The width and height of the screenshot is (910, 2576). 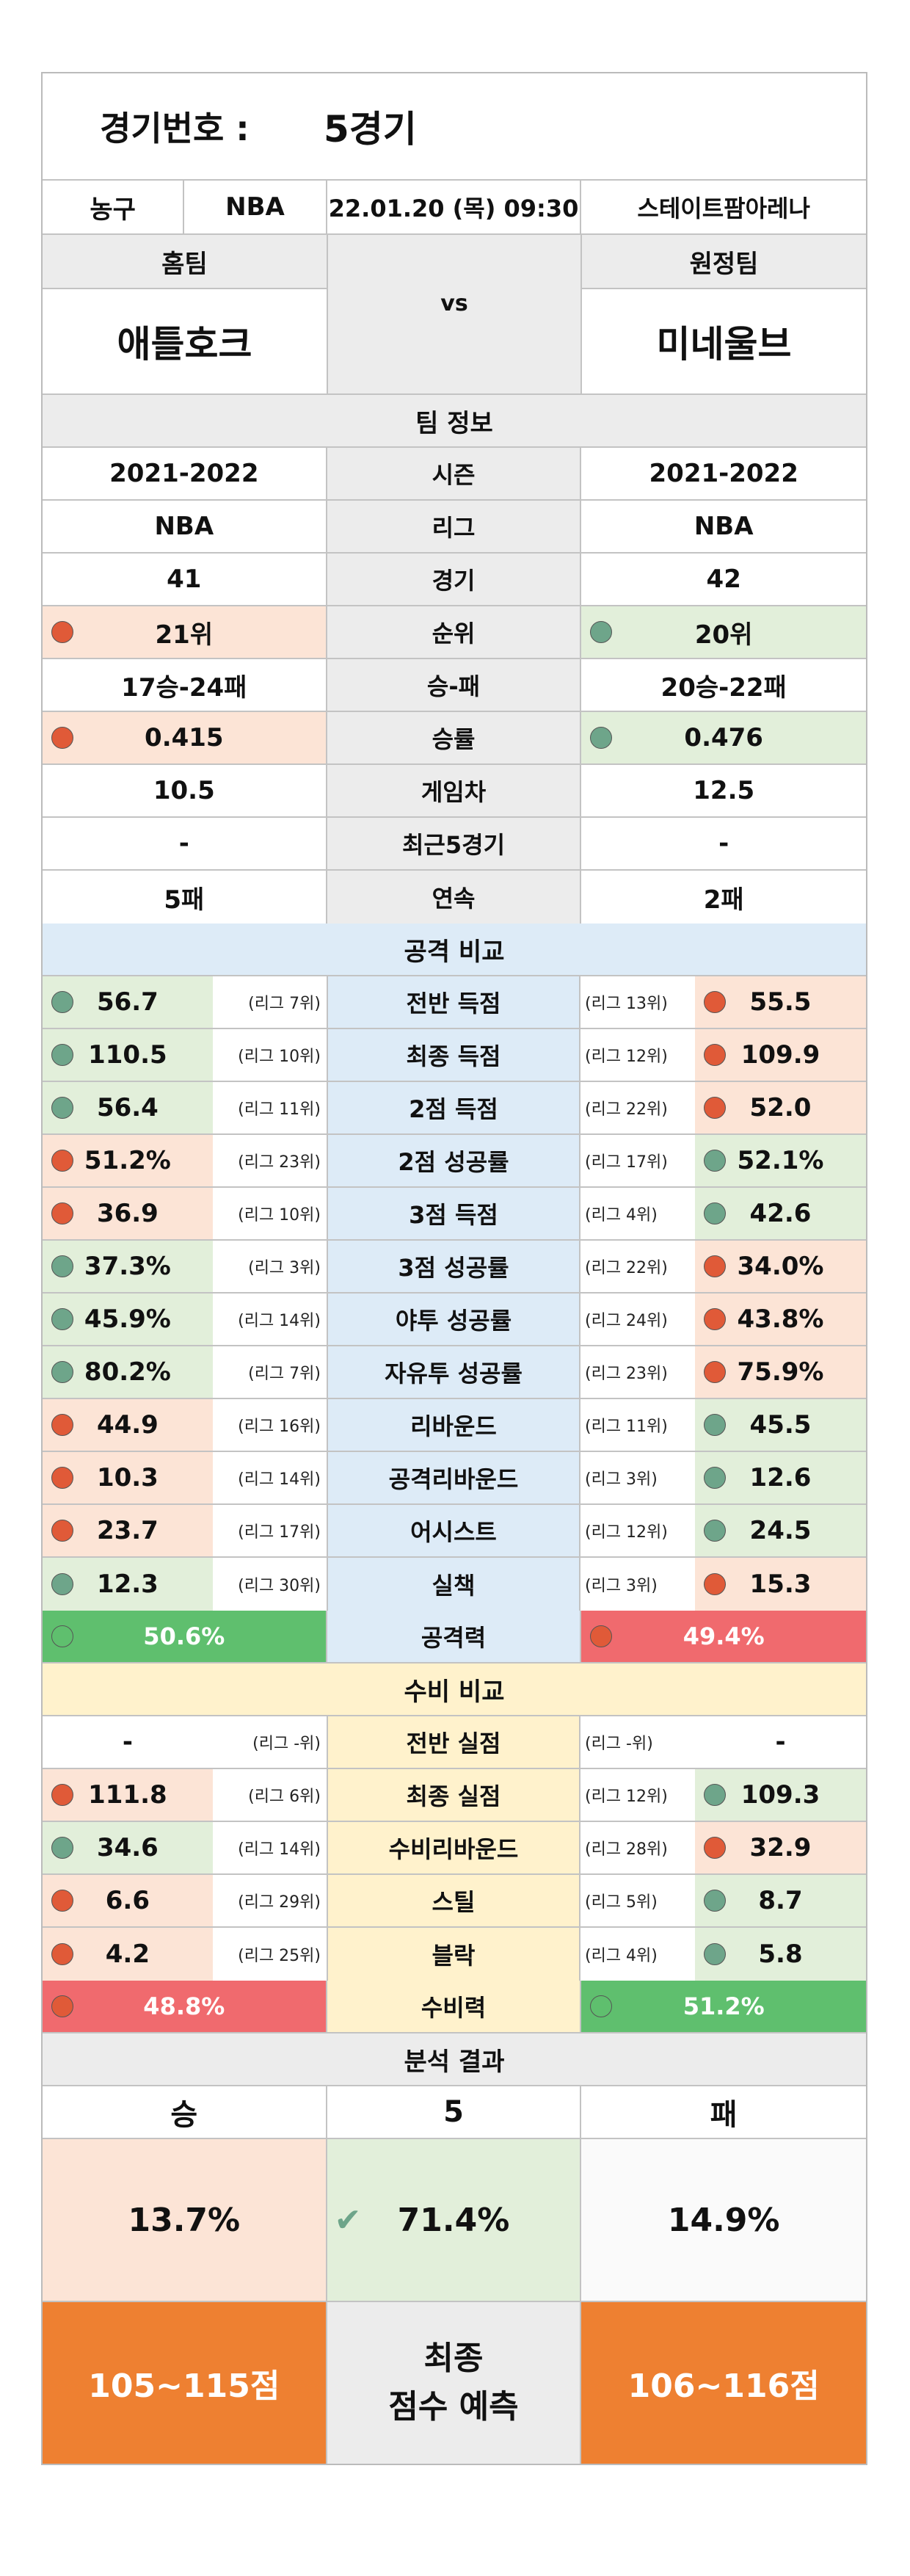 What do you see at coordinates (454, 1055) in the screenshot?
I see `attack-stat-label: 최종 득점` at bounding box center [454, 1055].